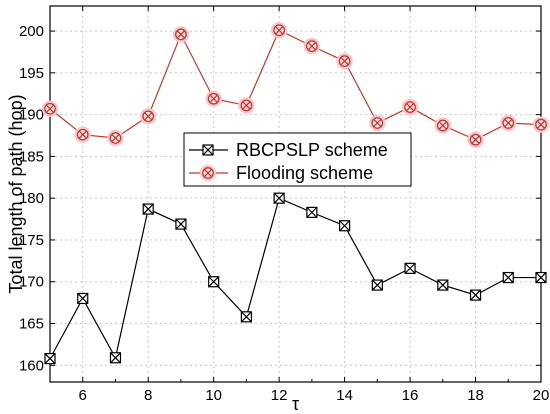  I want to click on x-tick-label: 16, so click(410, 395).